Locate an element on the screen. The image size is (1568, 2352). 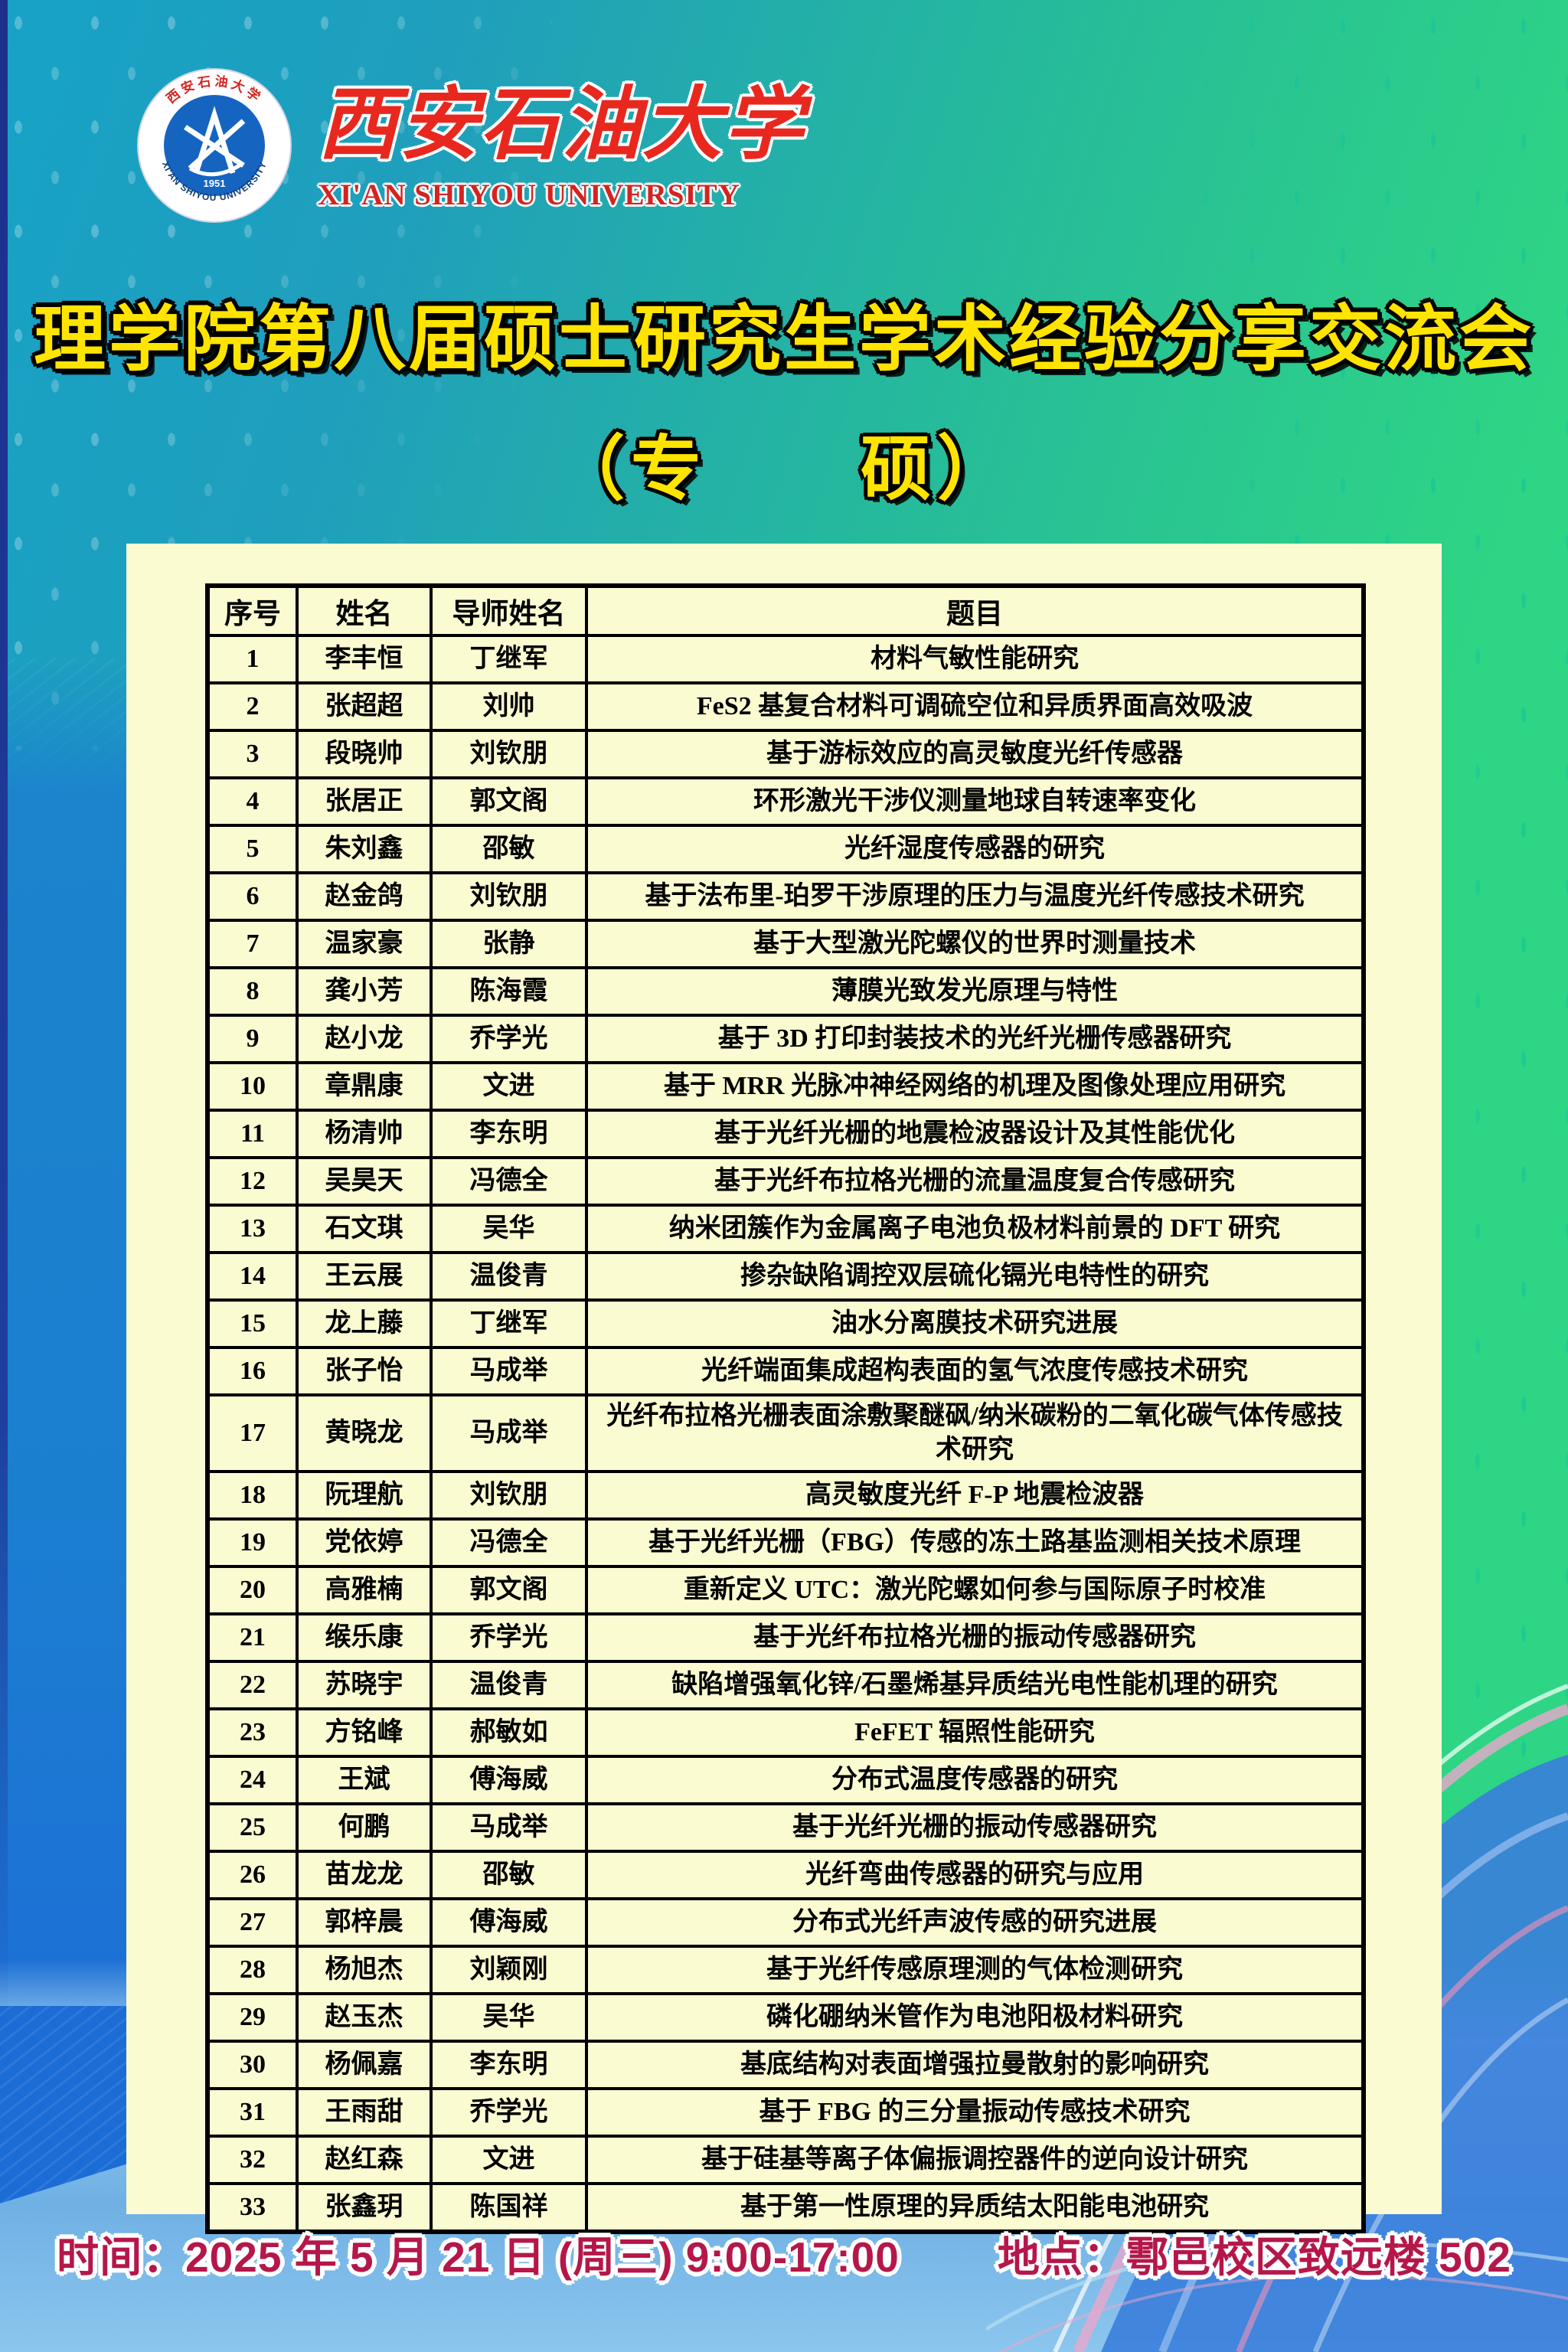
row-number-cell: 24 is located at coordinates (252, 1780).